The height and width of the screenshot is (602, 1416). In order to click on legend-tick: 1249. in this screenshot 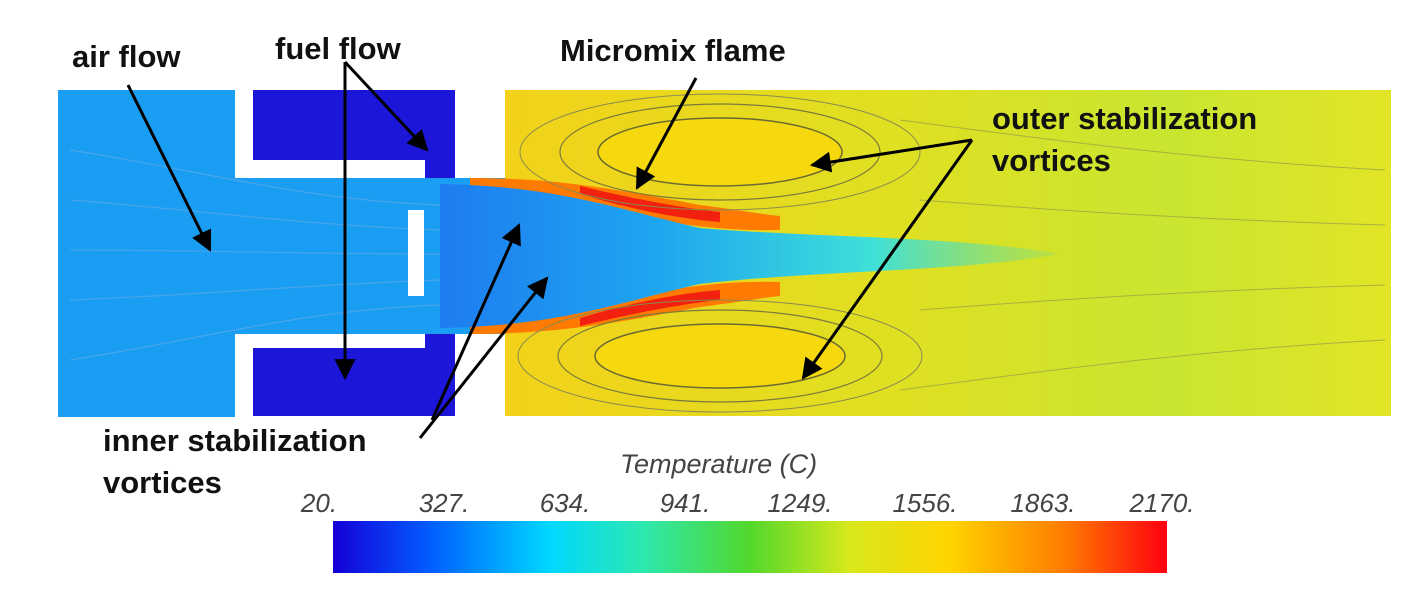, I will do `click(799, 503)`.